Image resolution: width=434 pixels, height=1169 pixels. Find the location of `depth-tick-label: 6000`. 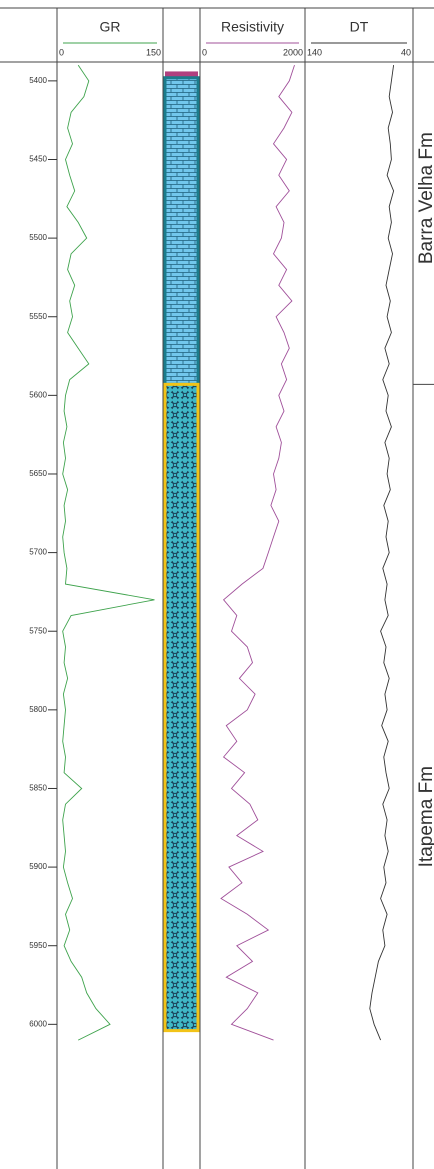

depth-tick-label: 6000 is located at coordinates (38, 1023).